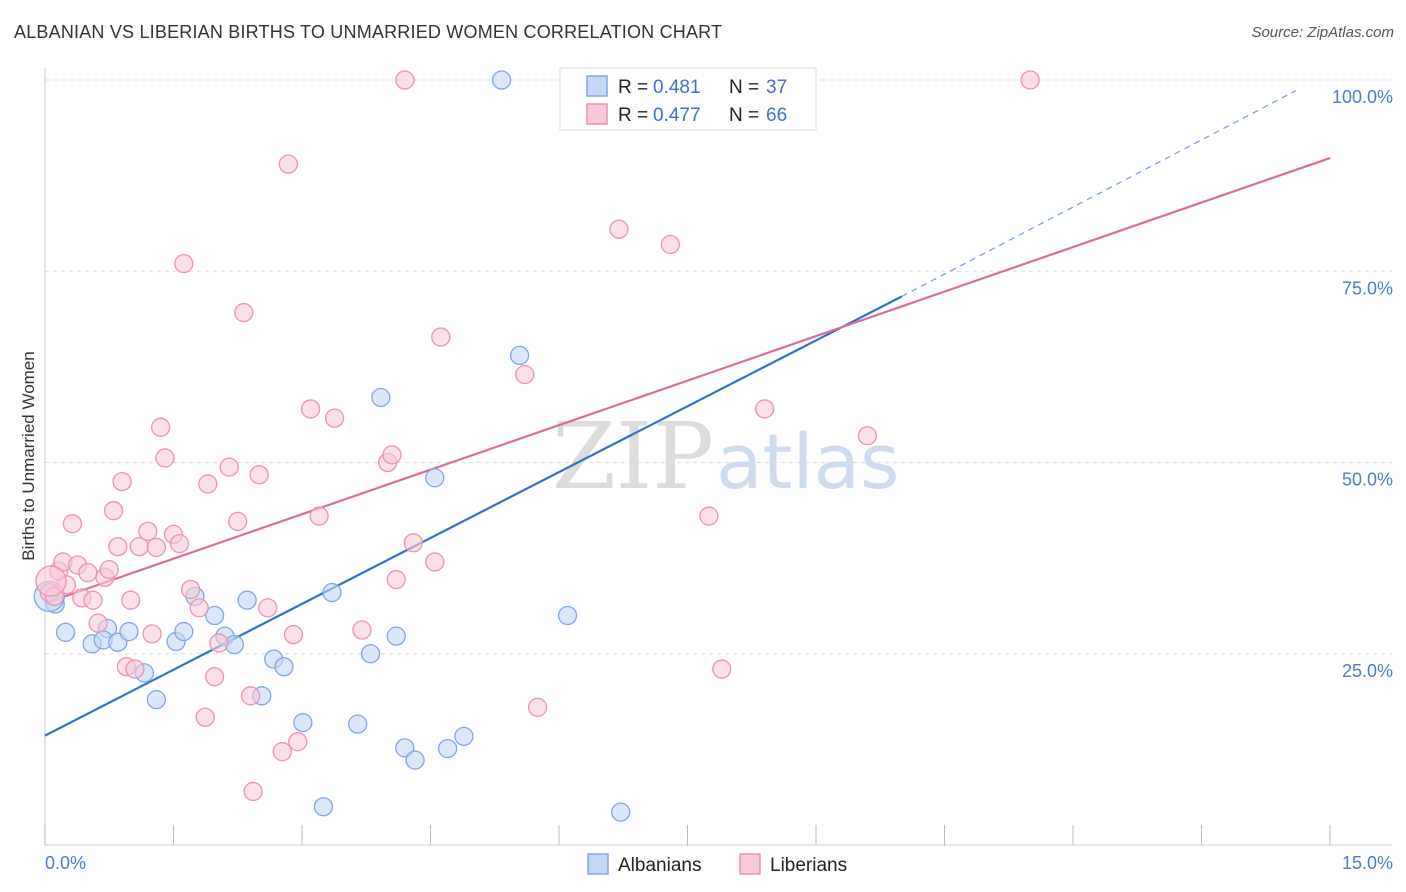  Describe the element at coordinates (776, 87) in the screenshot. I see `legend-n-value-1: 37` at that location.